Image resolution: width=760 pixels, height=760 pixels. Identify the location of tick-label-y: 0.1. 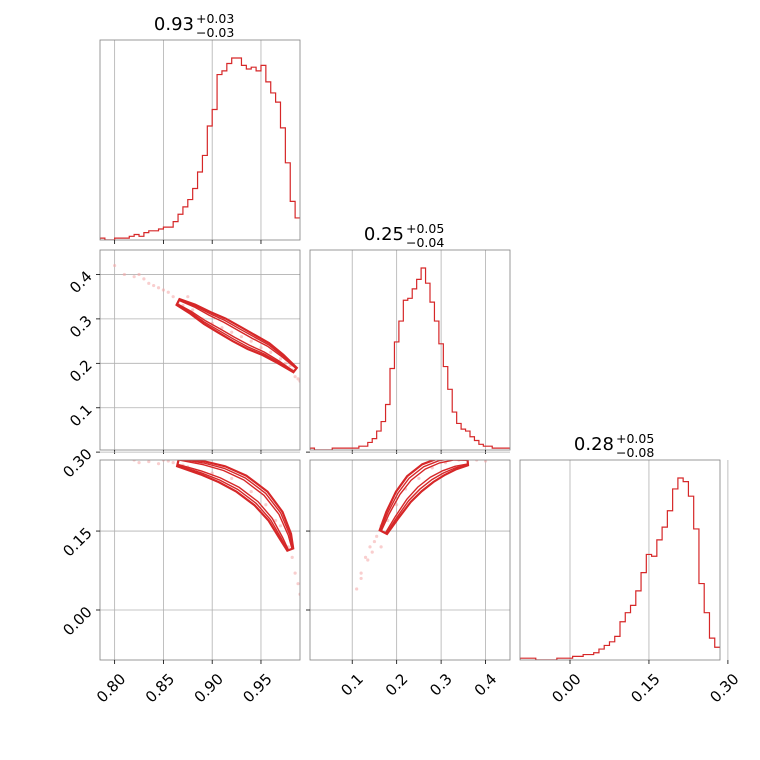
(81, 416).